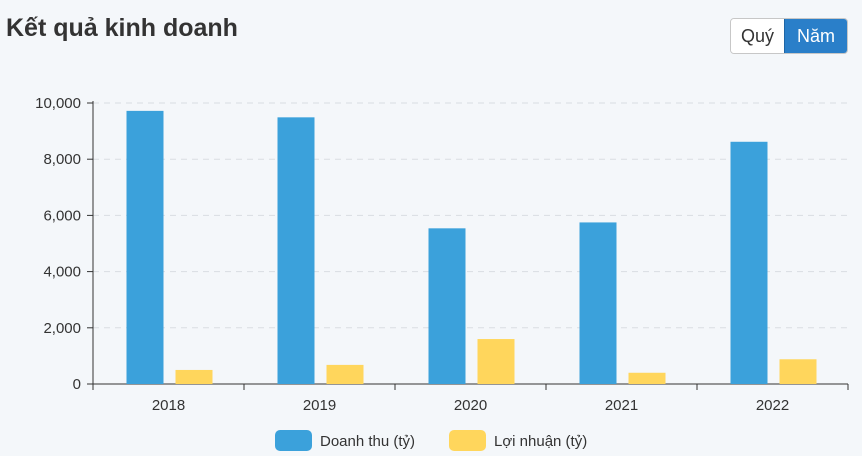  Describe the element at coordinates (58, 103) in the screenshot. I see `y-tick-label: 10,000` at that location.